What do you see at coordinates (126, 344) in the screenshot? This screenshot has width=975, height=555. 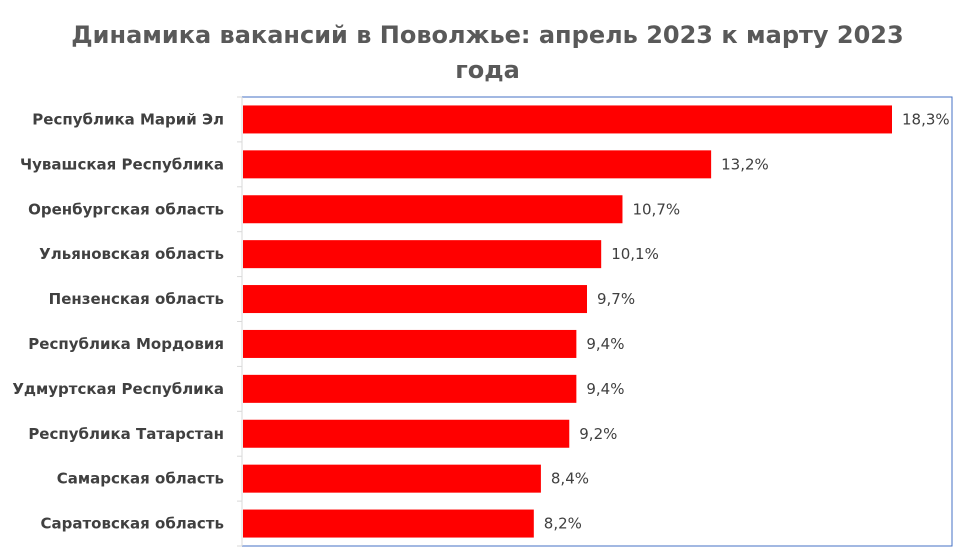 I see `category-label: Республика Мордовия` at bounding box center [126, 344].